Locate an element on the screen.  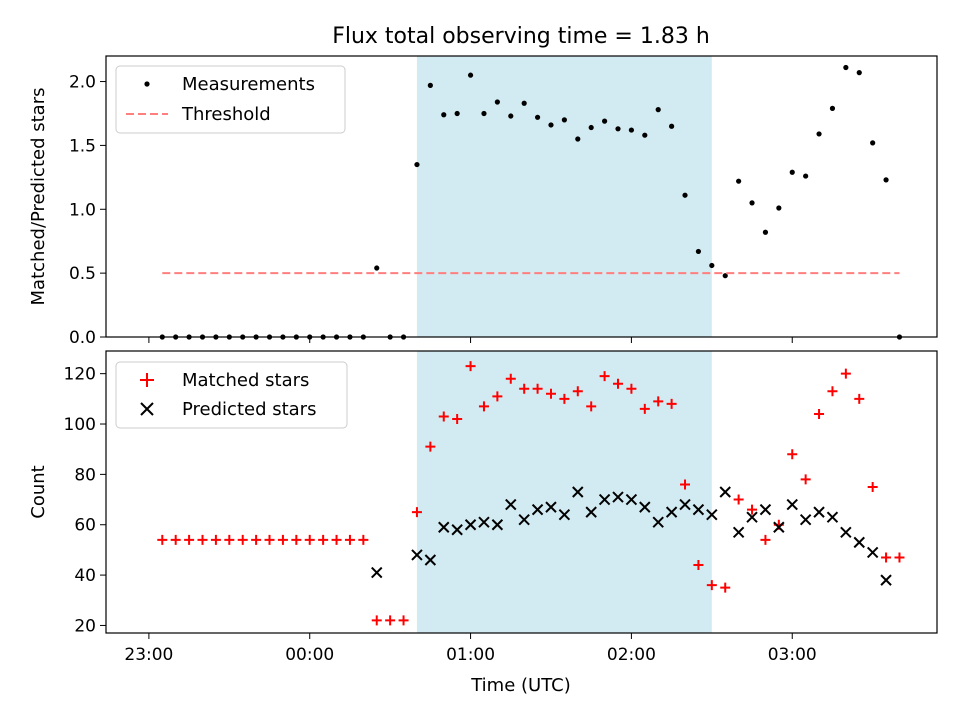
chart-title: Flux total observing time = 1.83 h is located at coordinates (521, 36).